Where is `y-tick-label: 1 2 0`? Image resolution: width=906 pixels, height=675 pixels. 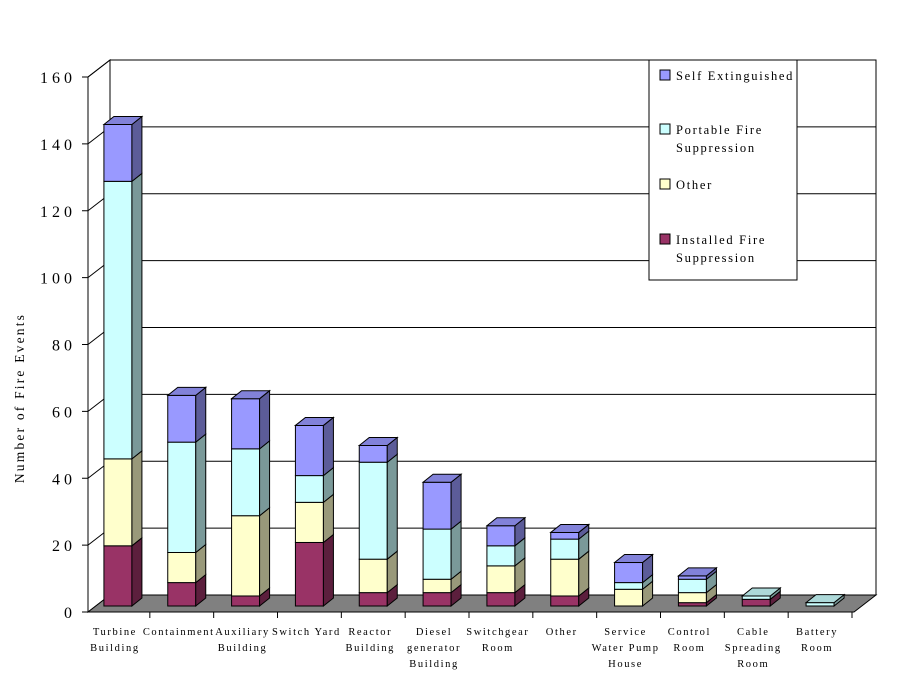 y-tick-label: 1 2 0 is located at coordinates (56, 212).